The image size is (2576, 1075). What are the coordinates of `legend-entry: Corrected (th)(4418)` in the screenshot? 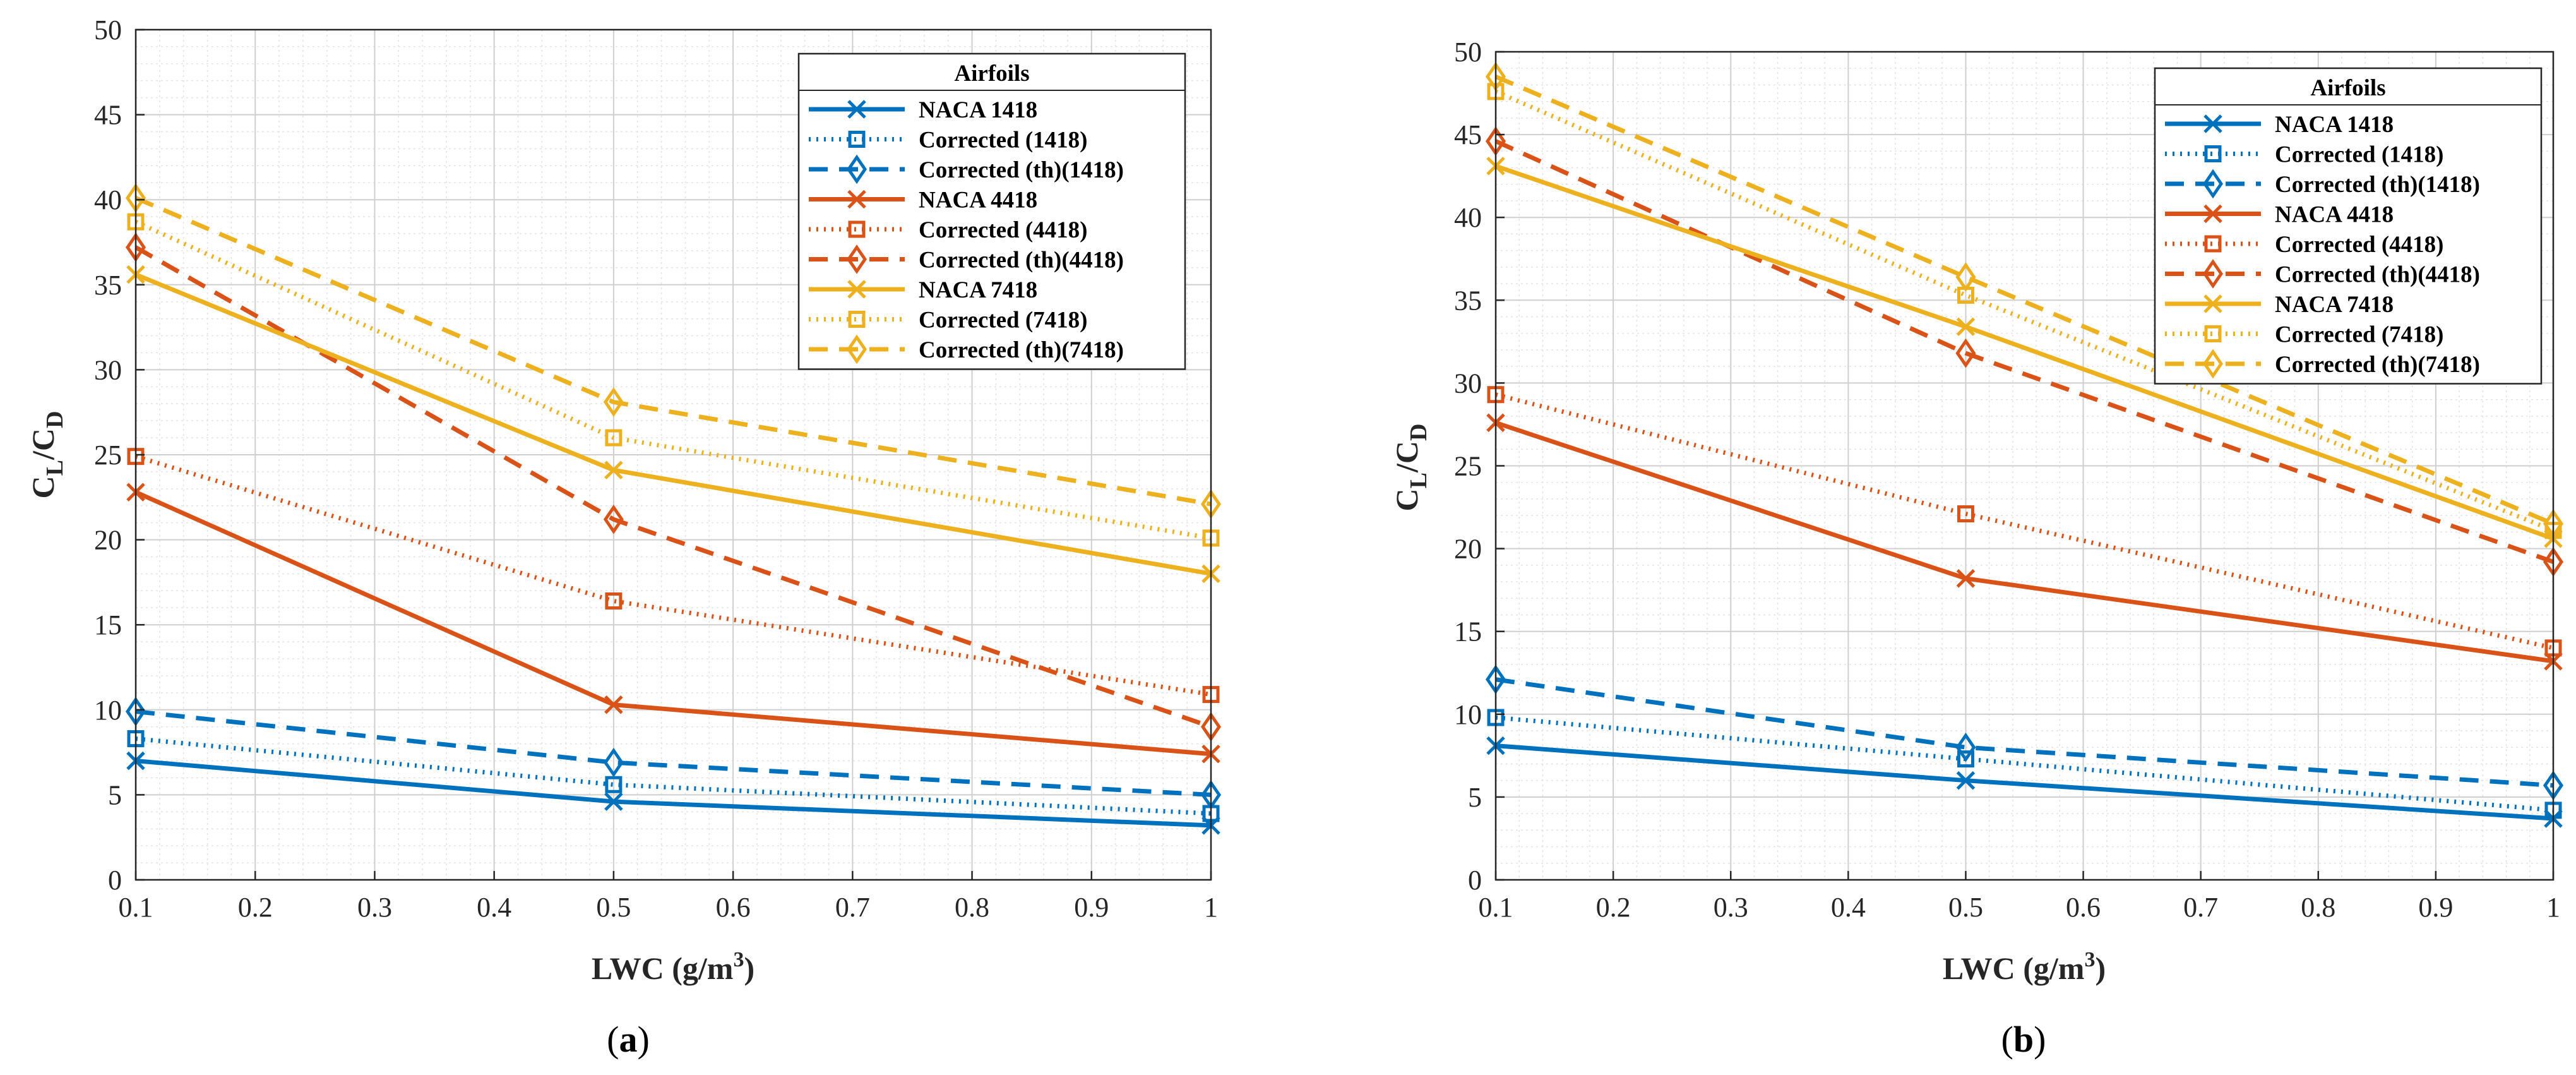 It's located at (2322, 274).